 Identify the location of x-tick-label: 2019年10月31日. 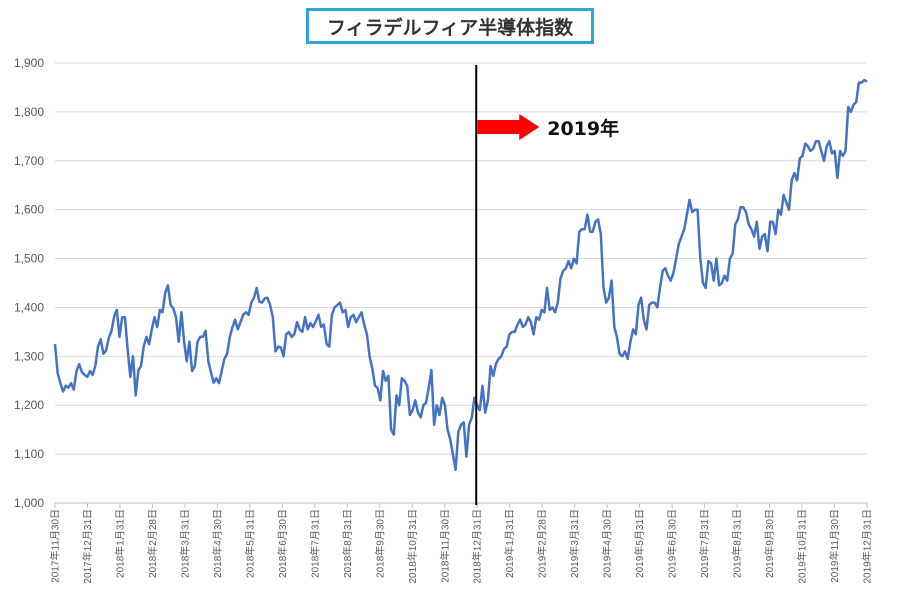
(802, 546).